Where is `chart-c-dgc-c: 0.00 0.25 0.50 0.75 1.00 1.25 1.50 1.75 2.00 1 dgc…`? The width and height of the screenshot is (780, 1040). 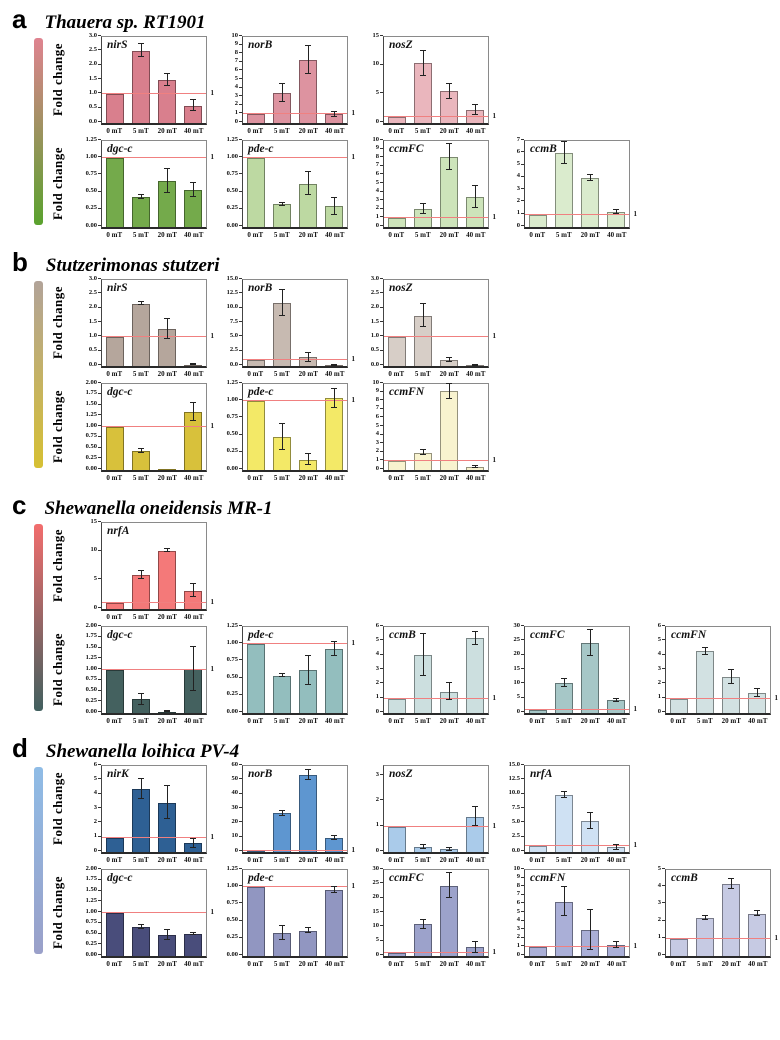
chart-c-dgc-c: 0.00 0.25 0.50 0.75 1.00 1.25 1.50 1.75 2.00 1 dgc… is located at coordinates (144, 673).